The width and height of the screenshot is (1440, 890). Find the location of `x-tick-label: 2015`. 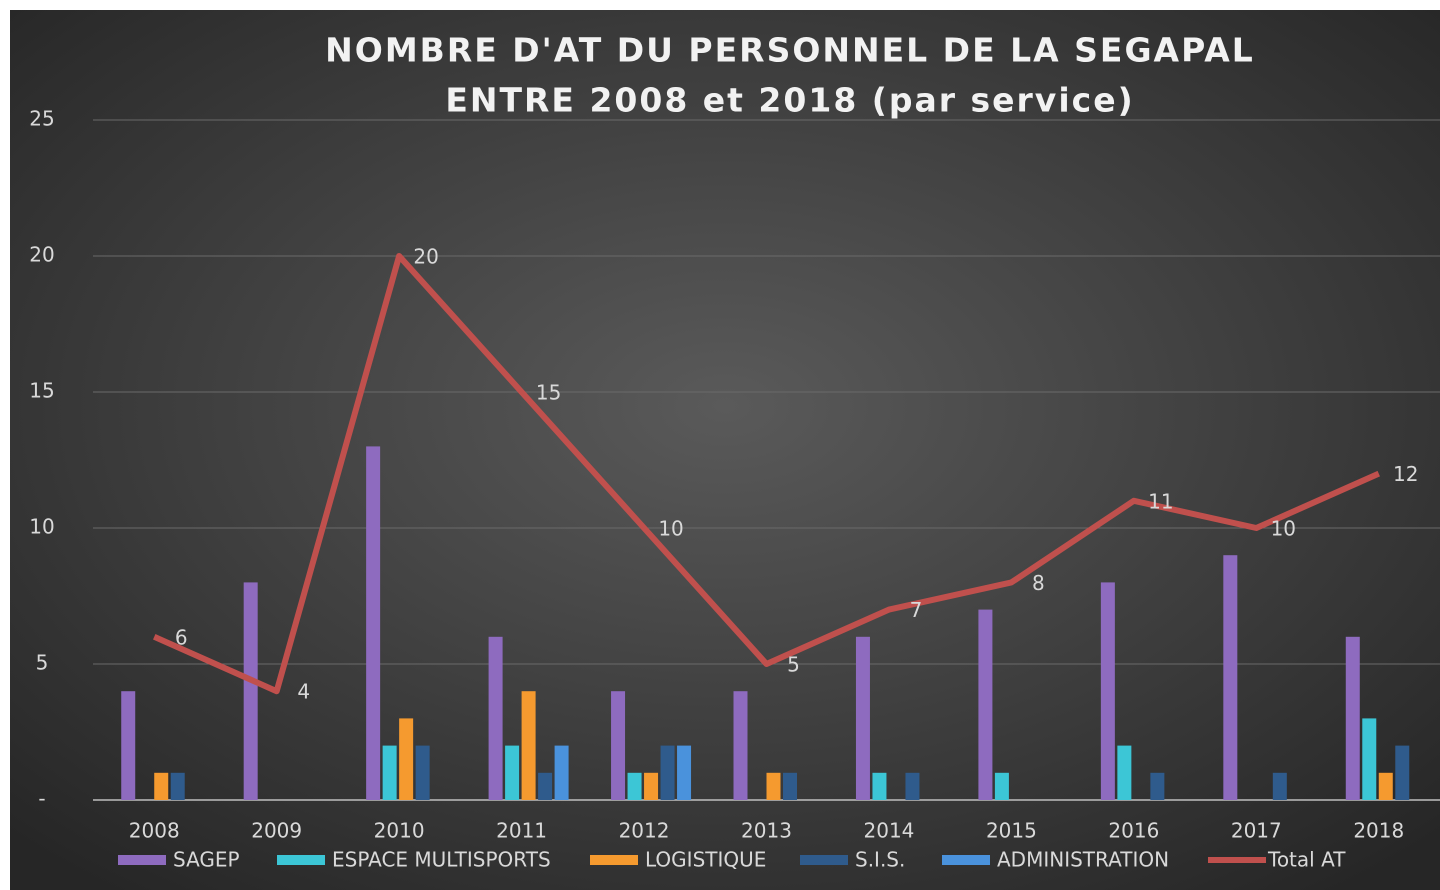

x-tick-label: 2015 is located at coordinates (1011, 831).